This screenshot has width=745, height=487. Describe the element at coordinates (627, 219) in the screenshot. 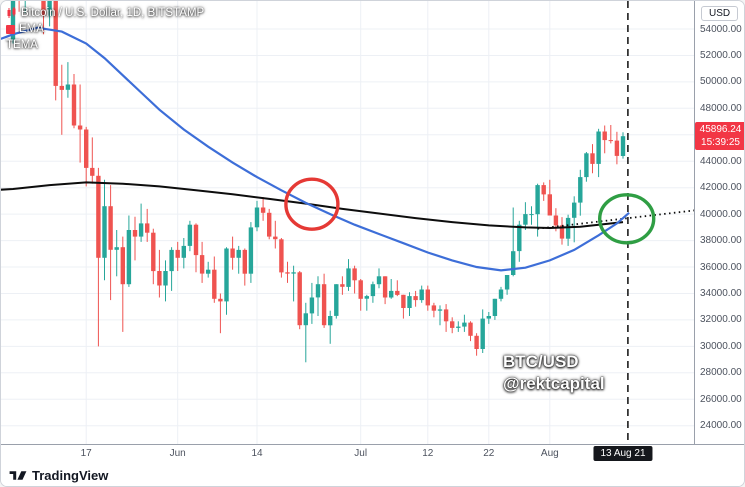

I see `green-circle-annotation` at that location.